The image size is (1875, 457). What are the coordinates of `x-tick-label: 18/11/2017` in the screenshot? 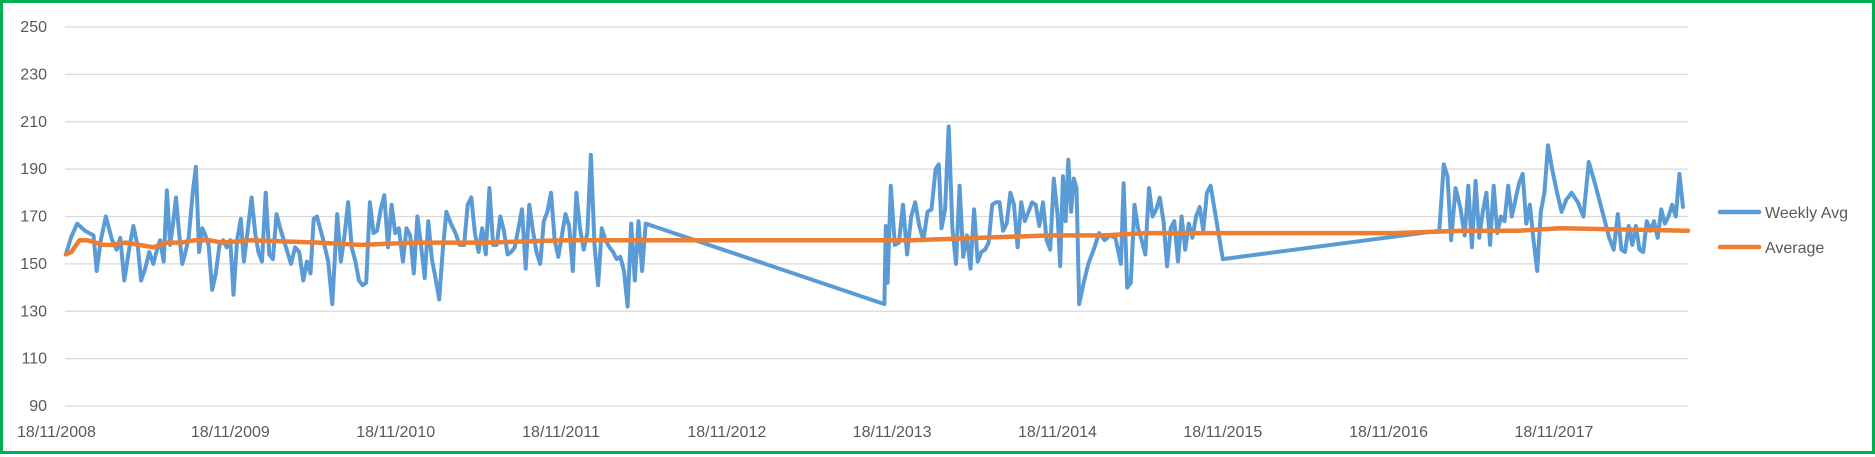 It's located at (1553, 432).